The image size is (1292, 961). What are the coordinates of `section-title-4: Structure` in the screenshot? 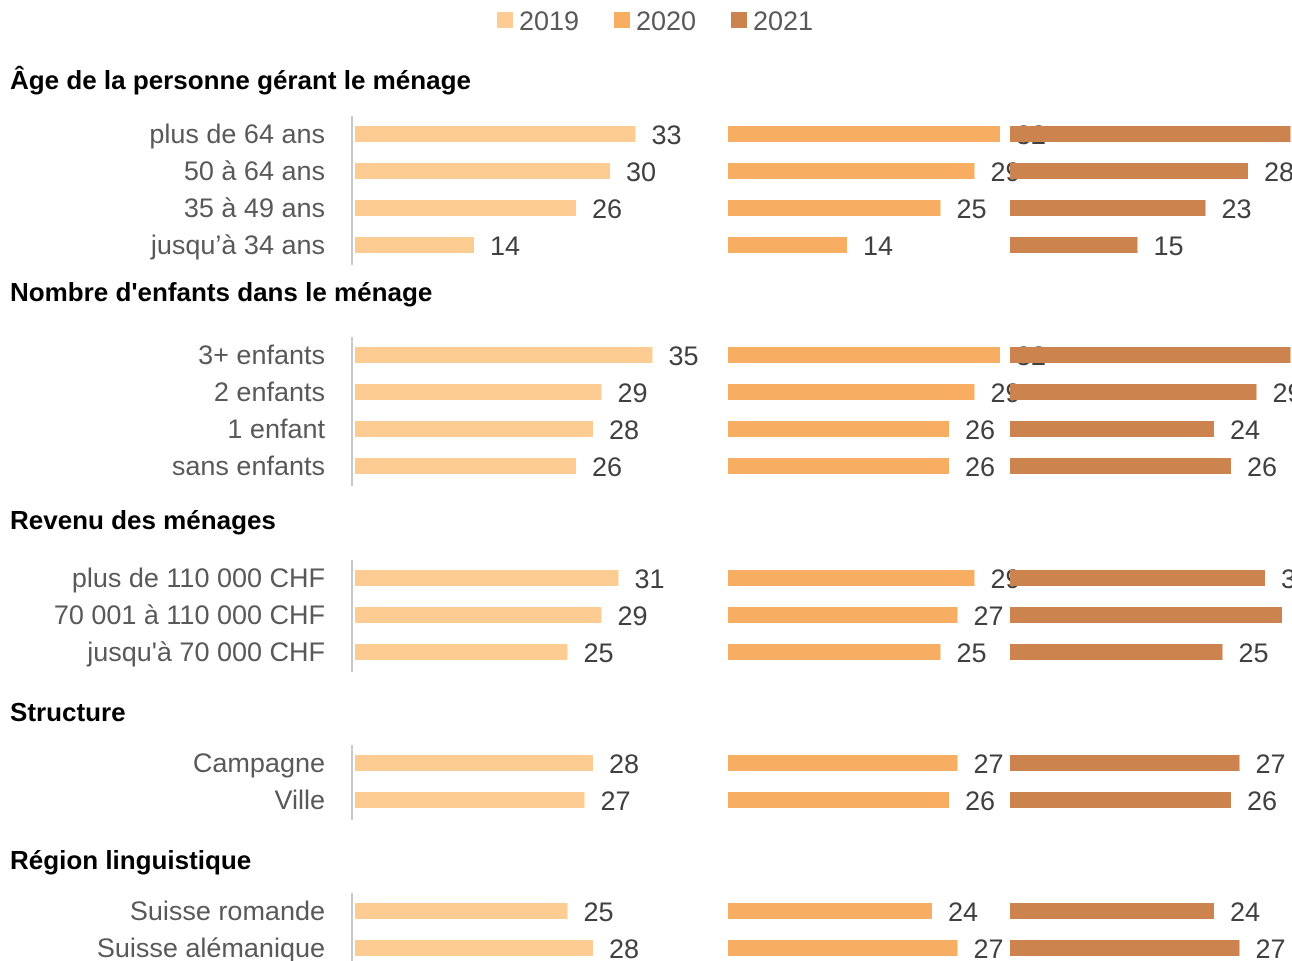 It's located at (68, 712).